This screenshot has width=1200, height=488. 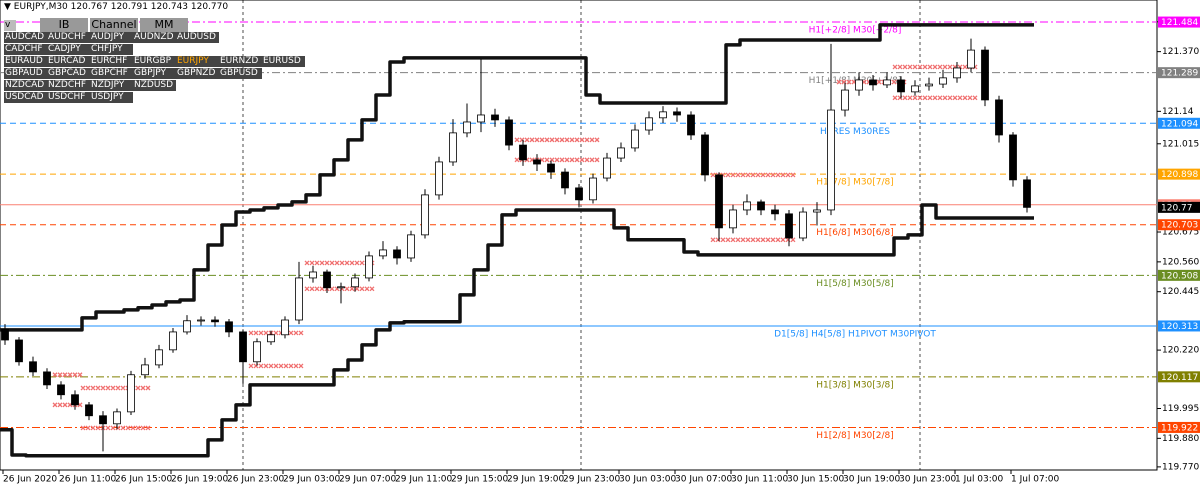 I want to click on symbol-button: GBPCHF, so click(x=111, y=73).